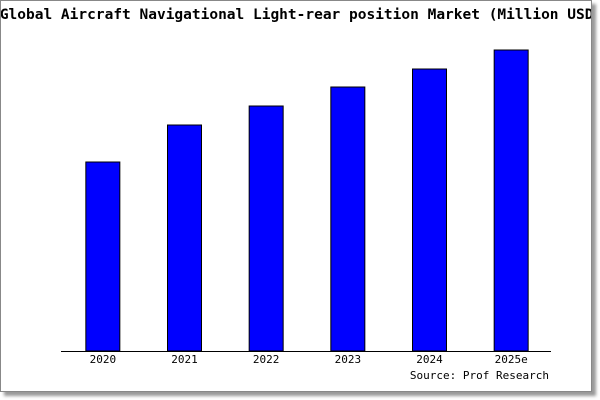  Describe the element at coordinates (103, 359) in the screenshot. I see `x-tick-label: 2020` at that location.